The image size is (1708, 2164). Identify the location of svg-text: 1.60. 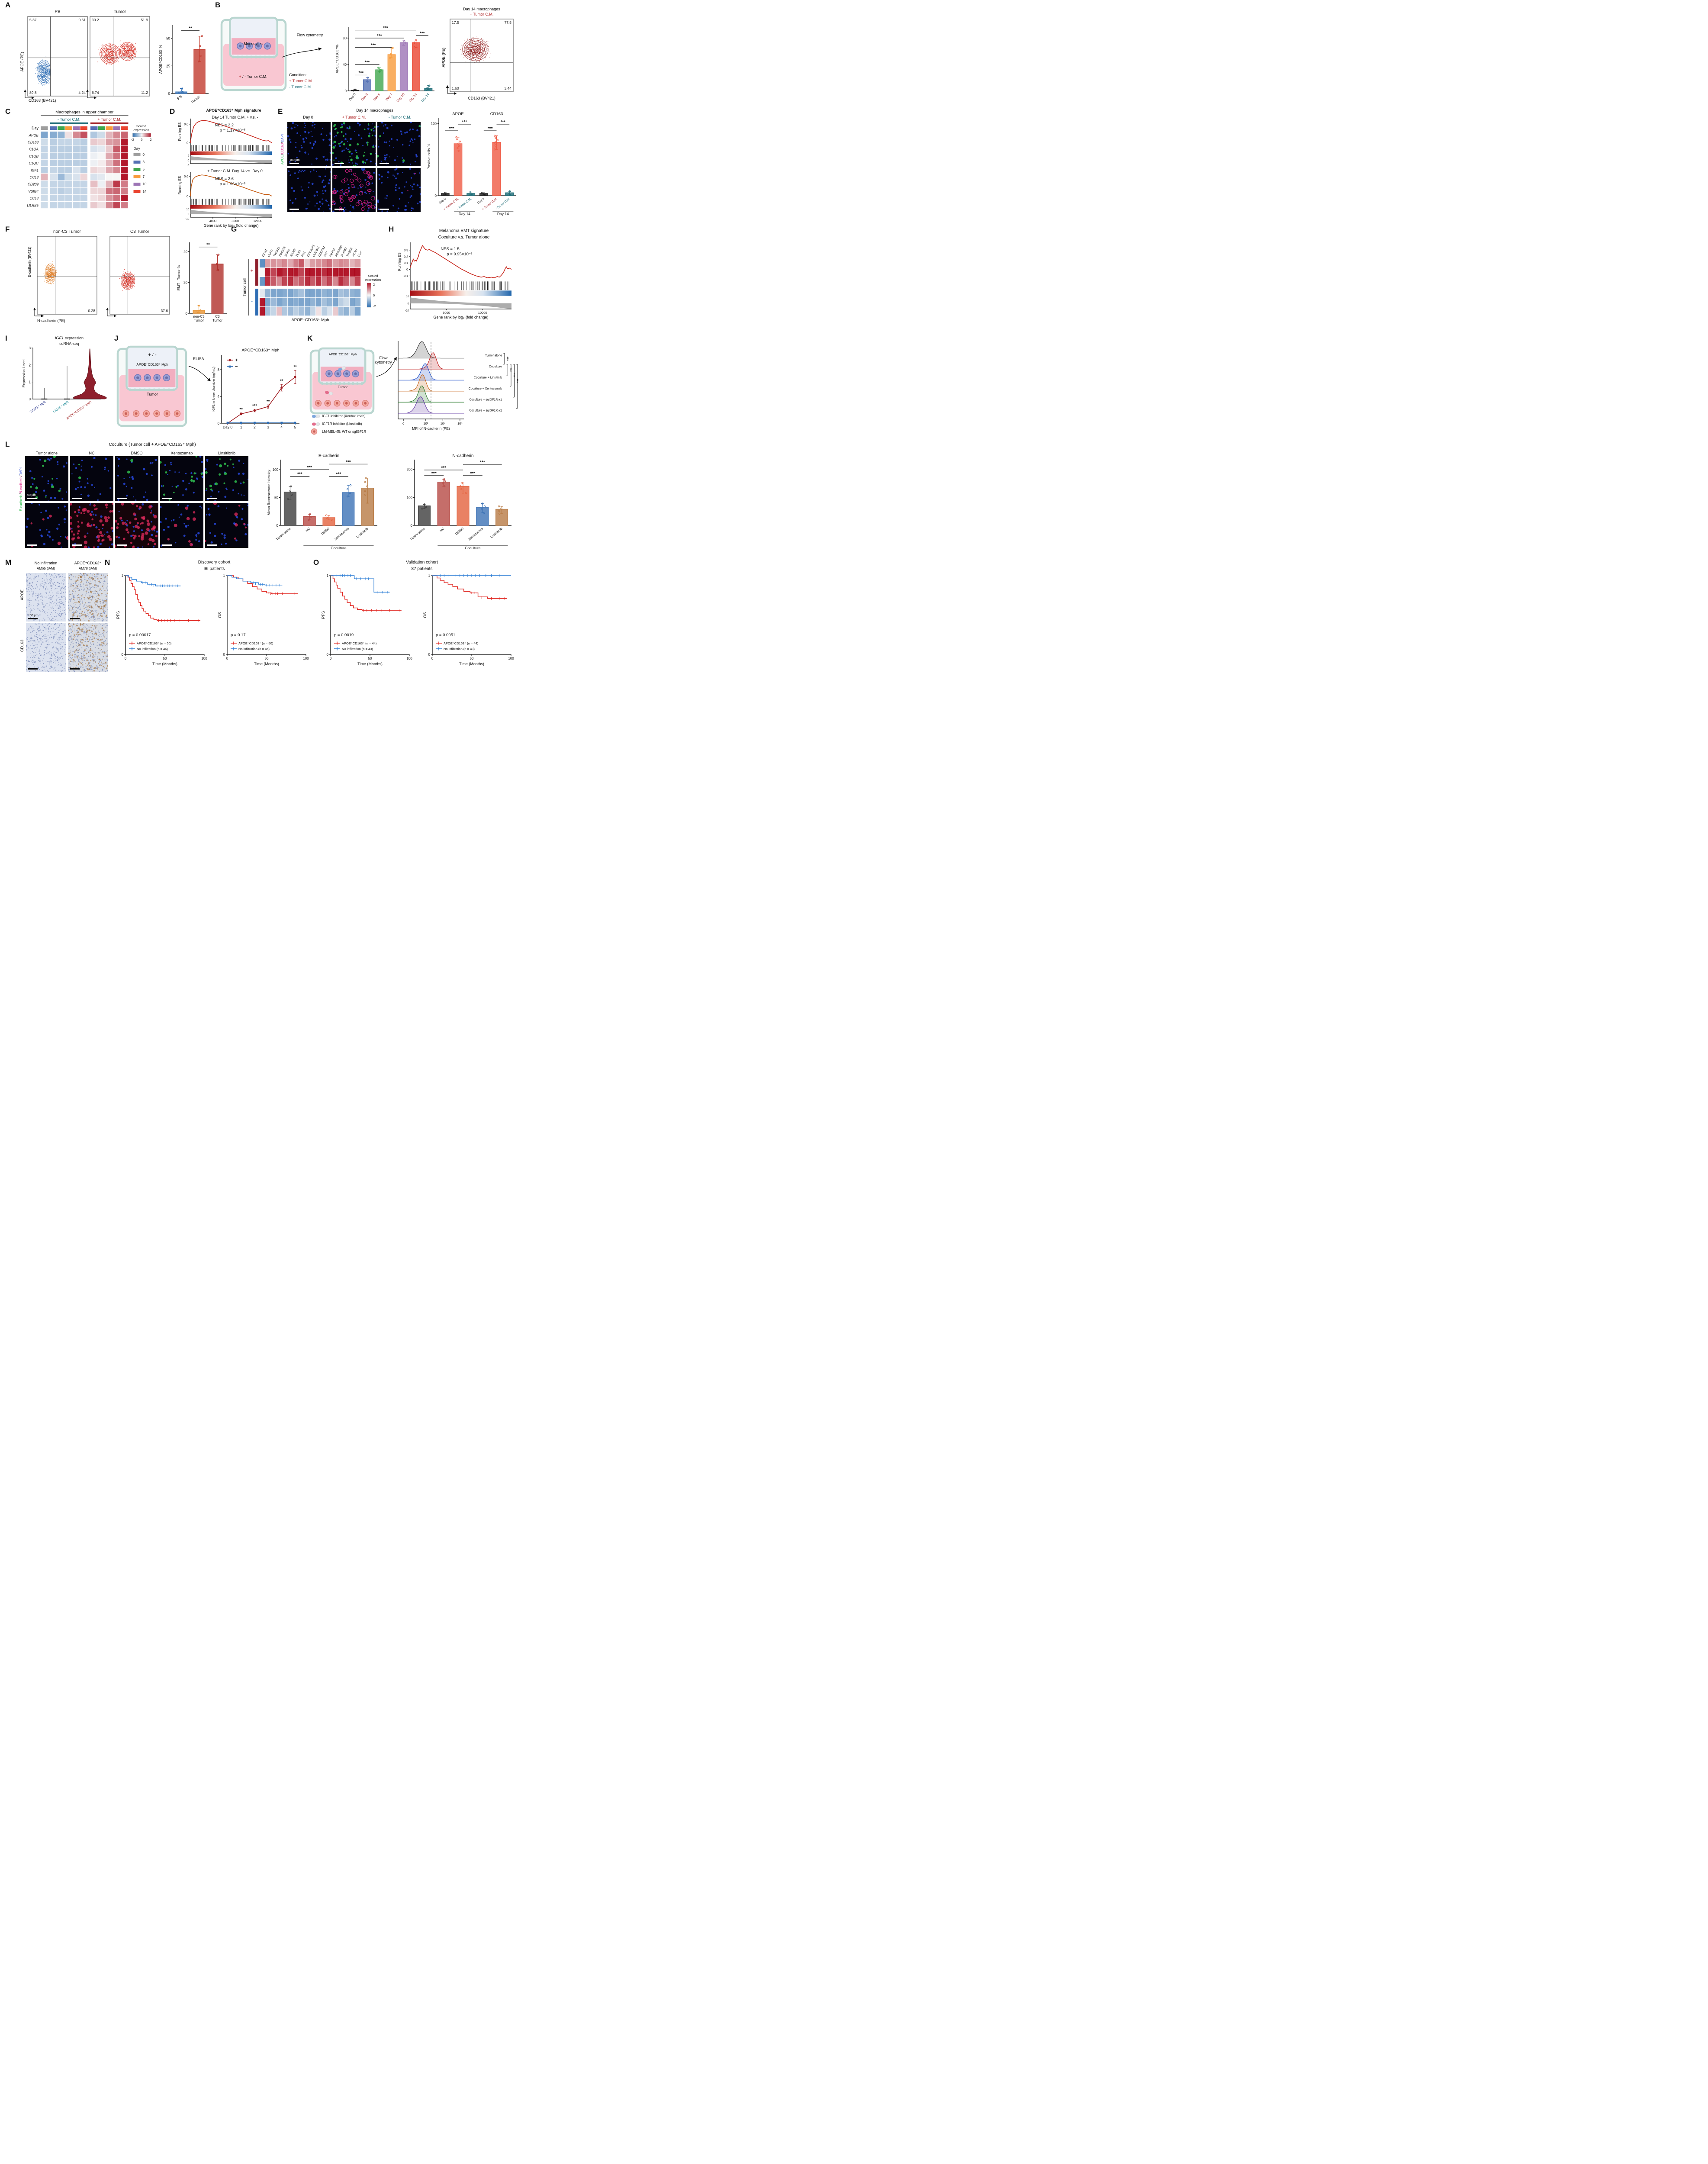
(455, 88).